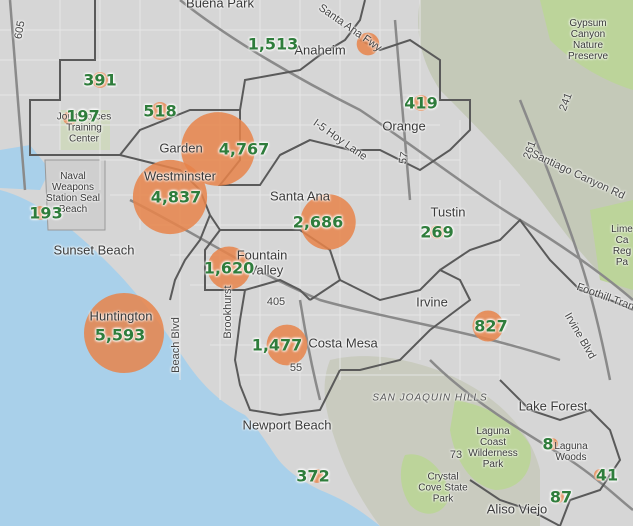 The height and width of the screenshot is (526, 633). What do you see at coordinates (180, 176) in the screenshot?
I see `place-westminster: Westminster` at bounding box center [180, 176].